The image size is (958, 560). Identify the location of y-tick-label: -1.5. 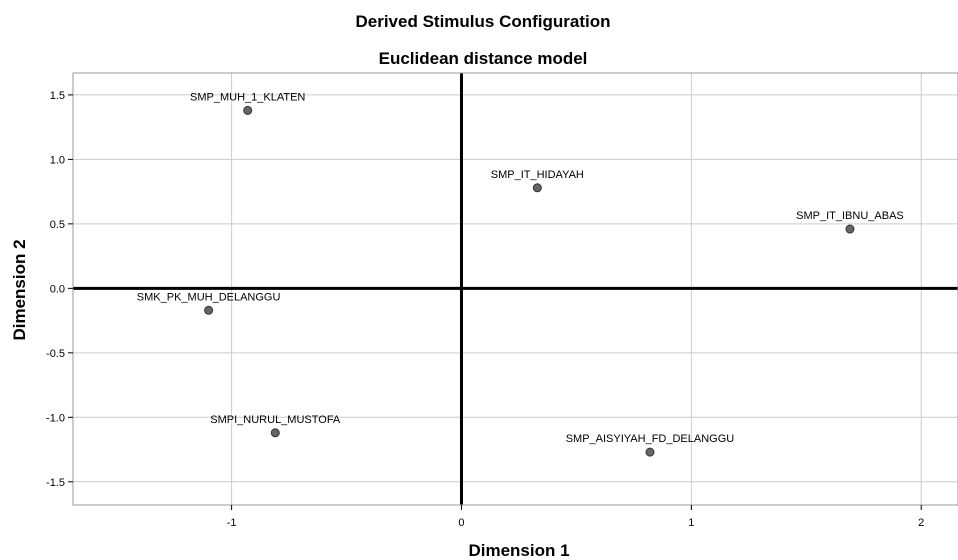
(55, 483).